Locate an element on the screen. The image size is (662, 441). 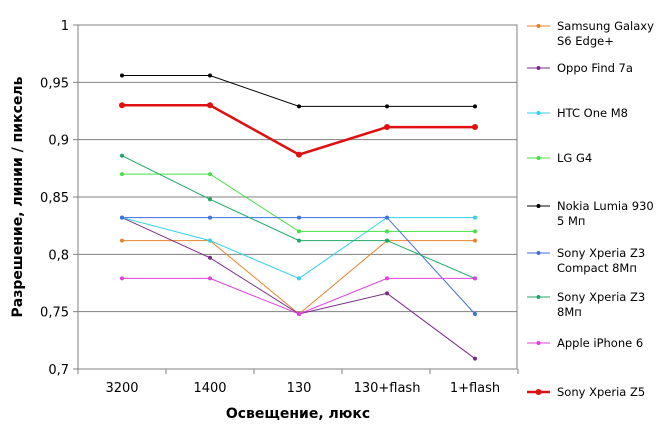
legend-label-line: 5 Мп is located at coordinates (571, 221).